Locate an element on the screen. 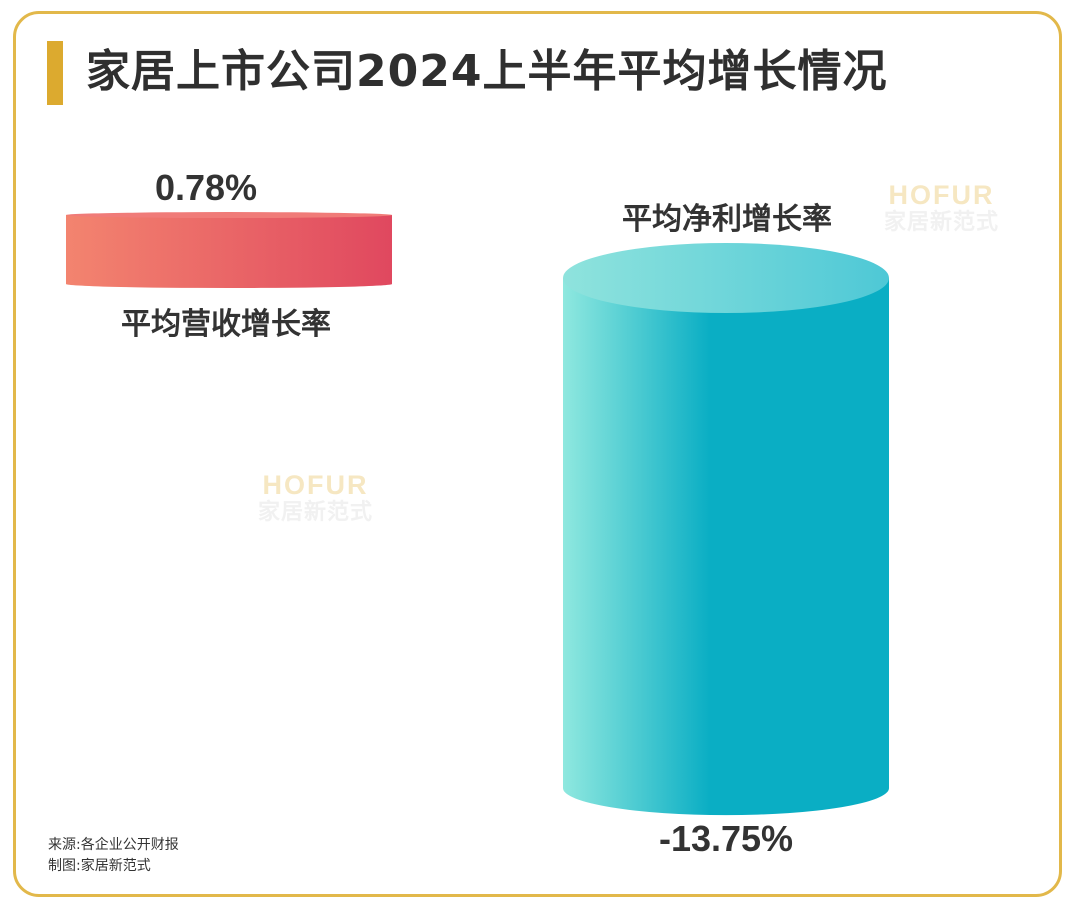 The width and height of the screenshot is (1080, 916). bar-revenue-body is located at coordinates (229, 251).